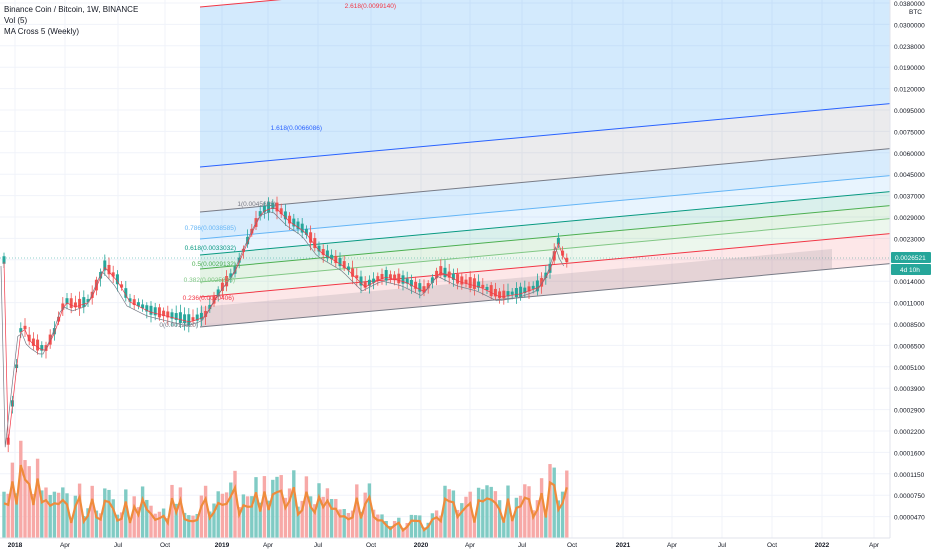 Image resolution: width=932 pixels, height=550 pixels. I want to click on time-tick-label: 2019, so click(222, 545).